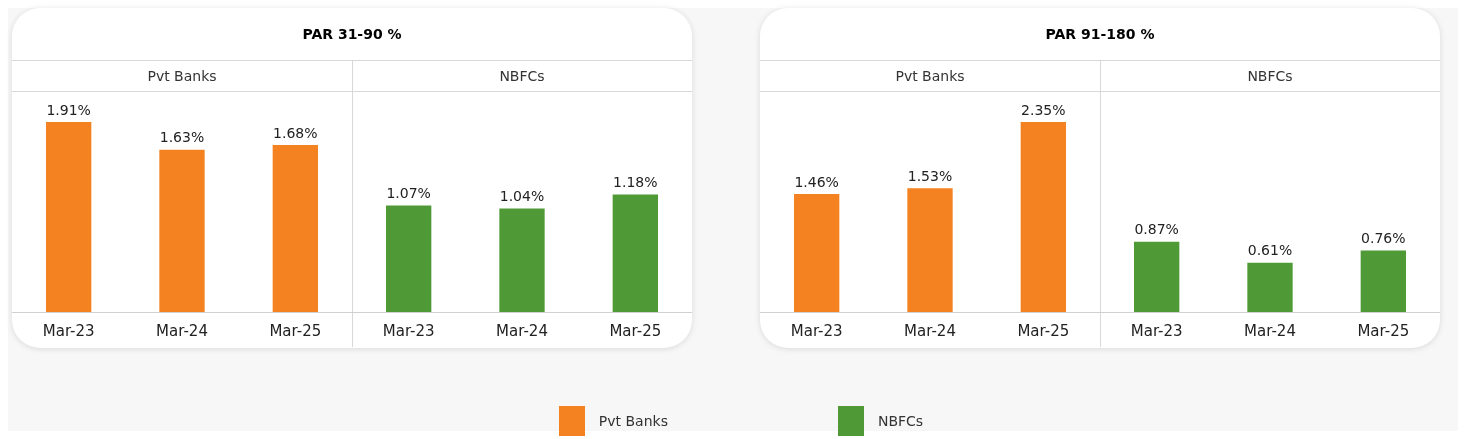 This screenshot has width=1466, height=439. What do you see at coordinates (1156, 229) in the screenshot?
I see `data-label: 0.87%` at bounding box center [1156, 229].